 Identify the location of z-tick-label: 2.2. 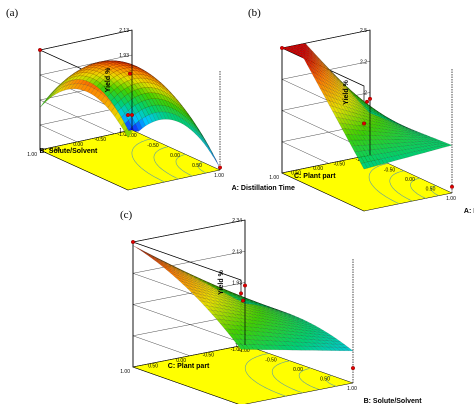
(363, 62).